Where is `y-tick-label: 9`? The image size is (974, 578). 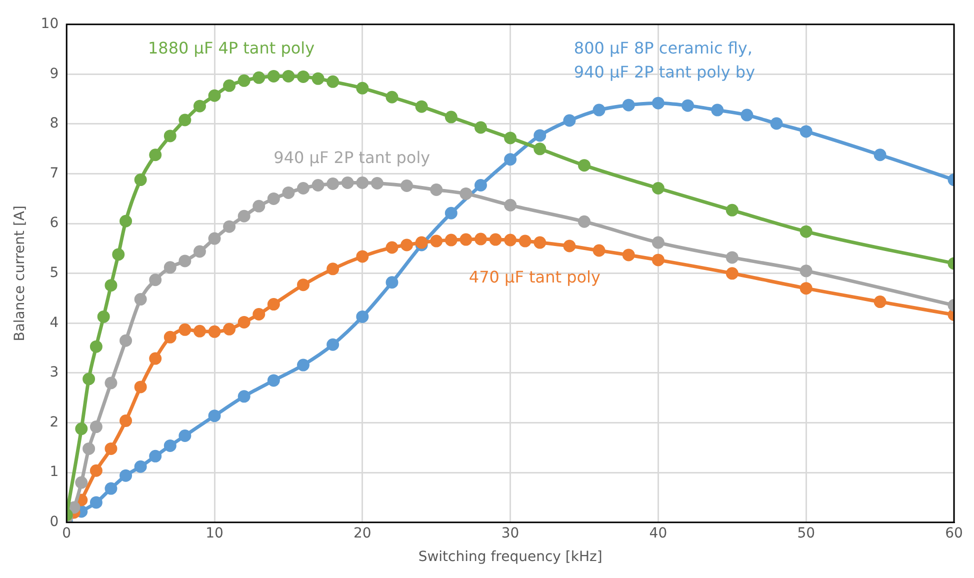
y-tick-label: 9 is located at coordinates (54, 74).